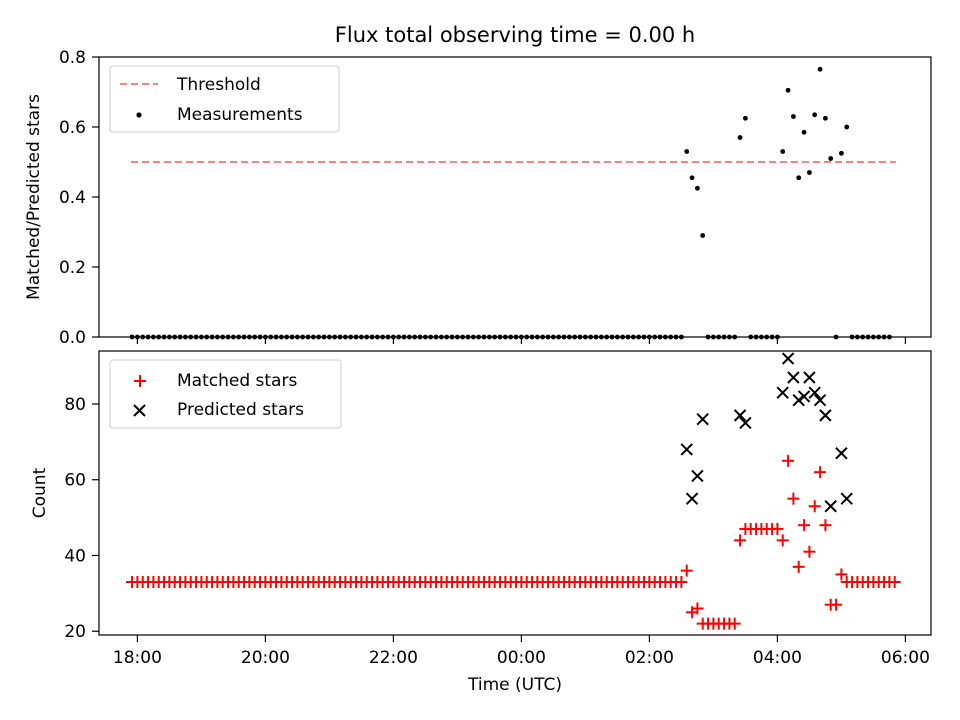  I want to click on bottom-ytick-label: 60, so click(75, 481).